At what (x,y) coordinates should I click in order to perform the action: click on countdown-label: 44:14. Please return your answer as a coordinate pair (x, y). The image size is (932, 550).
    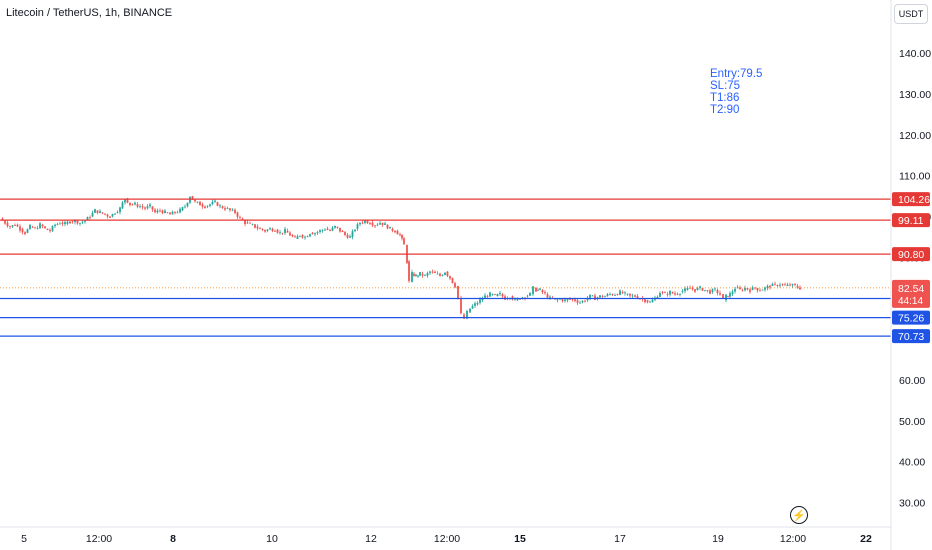
    Looking at the image, I should click on (910, 301).